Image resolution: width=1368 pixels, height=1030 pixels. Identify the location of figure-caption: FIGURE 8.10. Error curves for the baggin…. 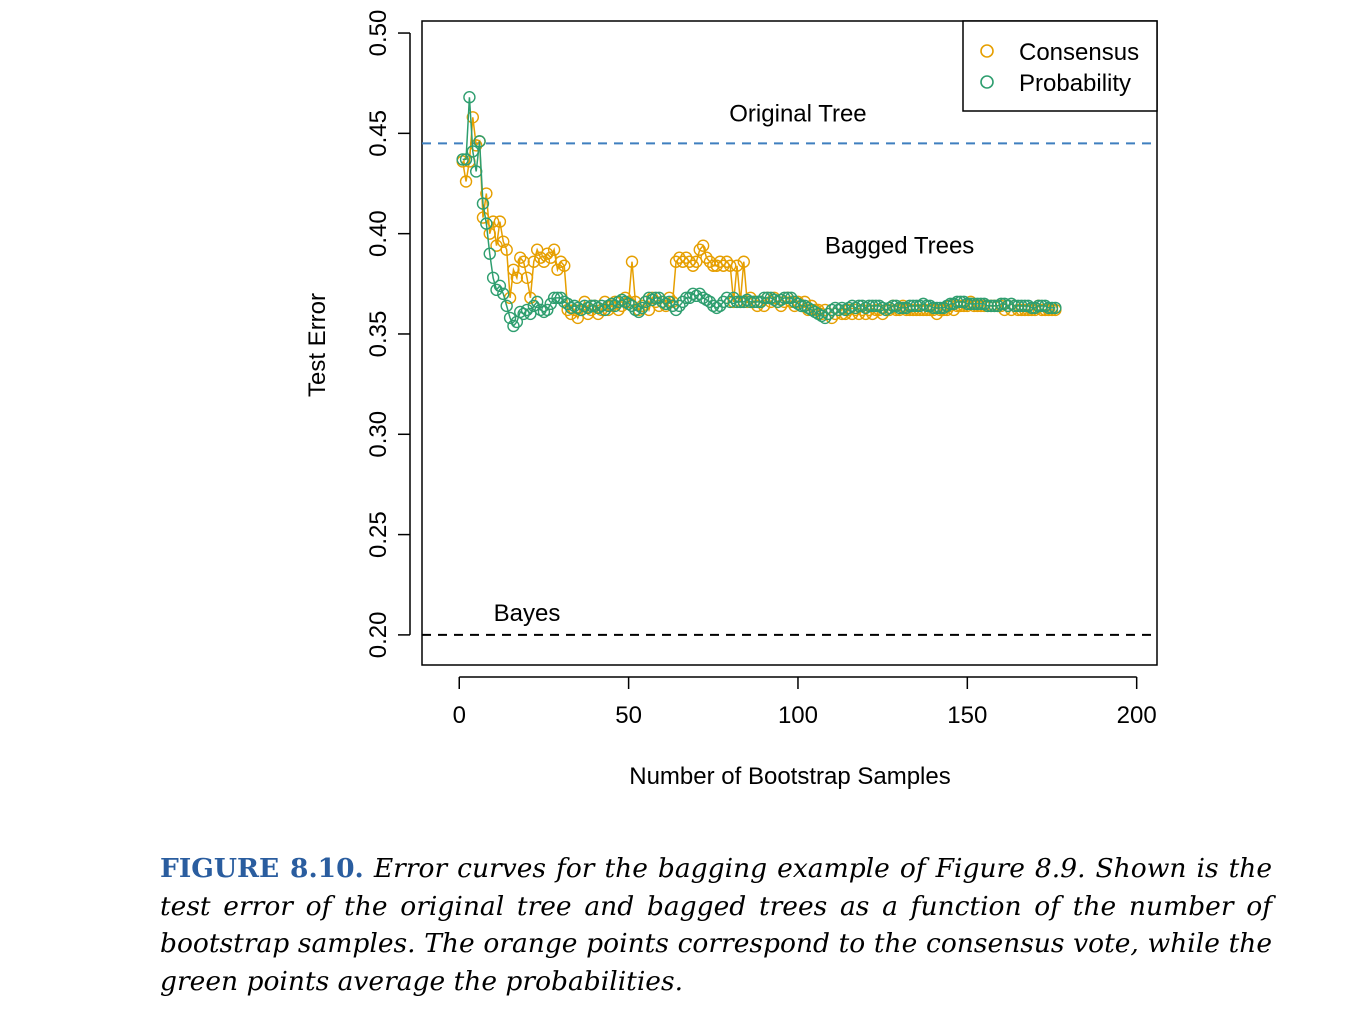
(716, 925).